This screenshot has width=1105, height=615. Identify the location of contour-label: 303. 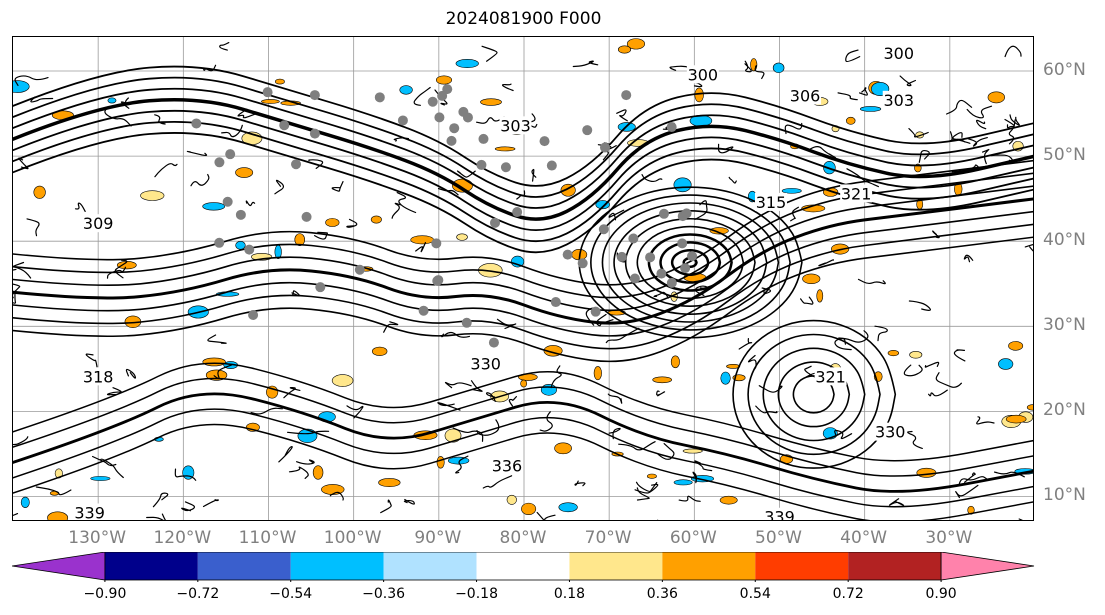
(898, 100).